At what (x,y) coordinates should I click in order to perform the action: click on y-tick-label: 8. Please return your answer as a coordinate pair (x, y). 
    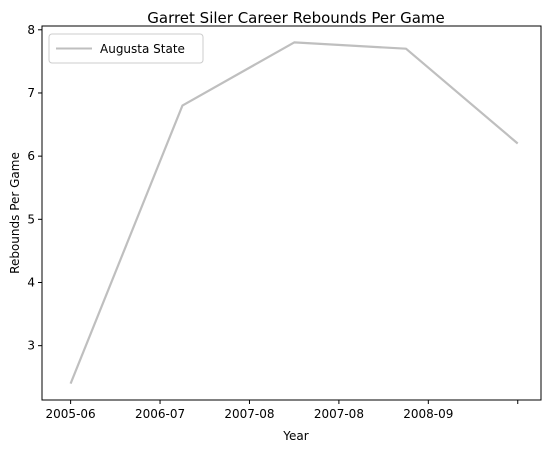
    Looking at the image, I should click on (31, 30).